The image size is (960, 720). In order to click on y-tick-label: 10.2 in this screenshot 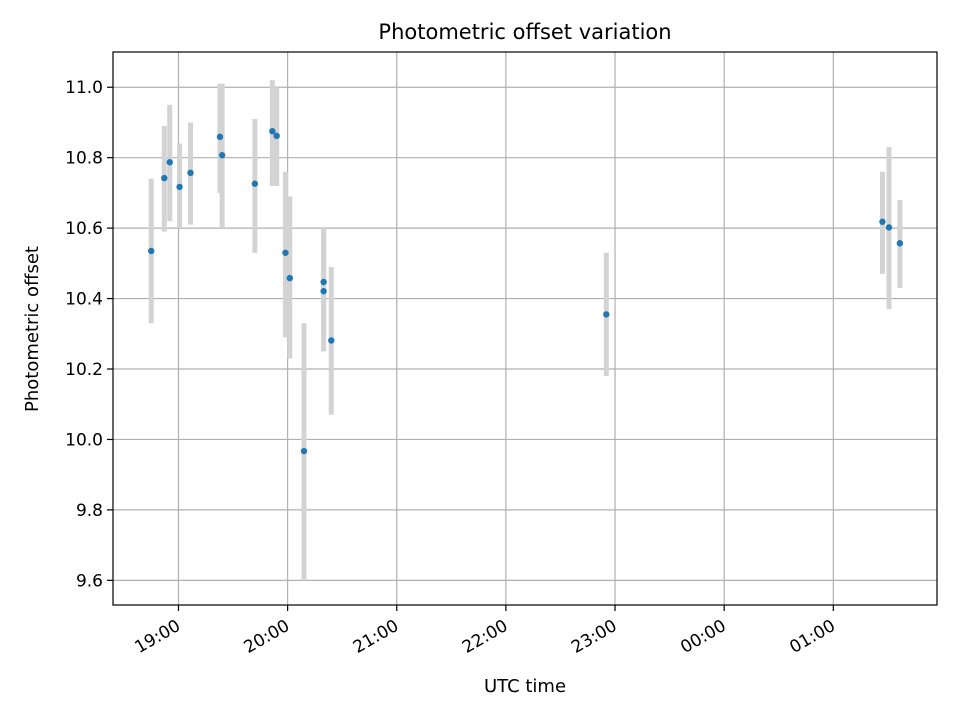, I will do `click(84, 370)`.